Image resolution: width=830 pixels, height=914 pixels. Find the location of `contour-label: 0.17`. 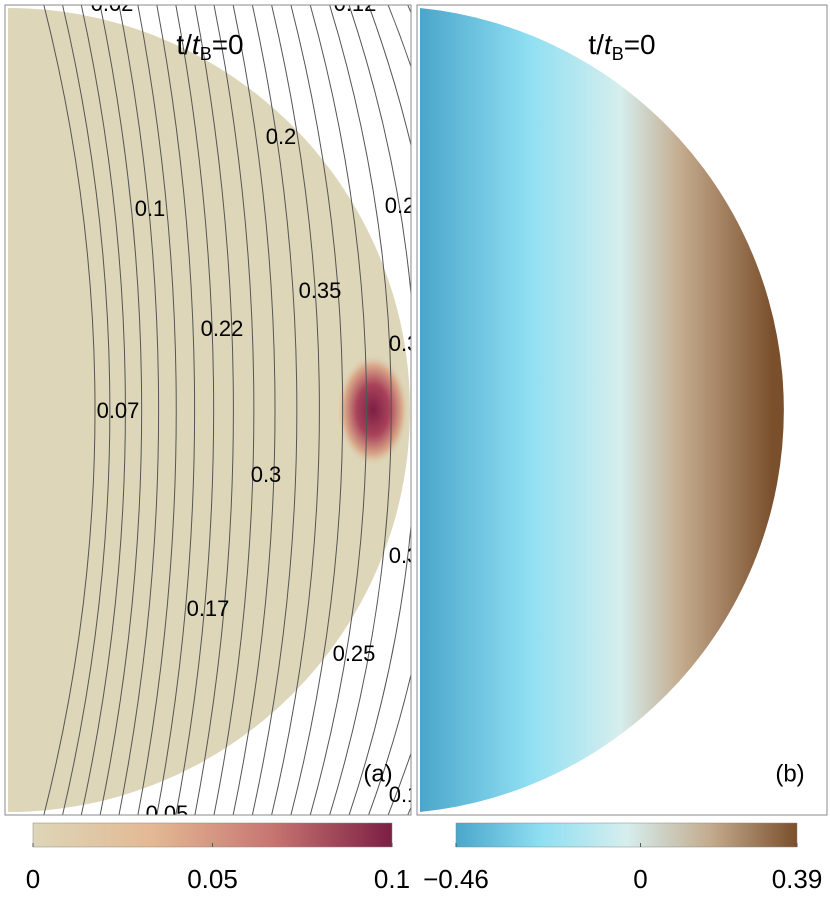

contour-label: 0.17 is located at coordinates (208, 608).